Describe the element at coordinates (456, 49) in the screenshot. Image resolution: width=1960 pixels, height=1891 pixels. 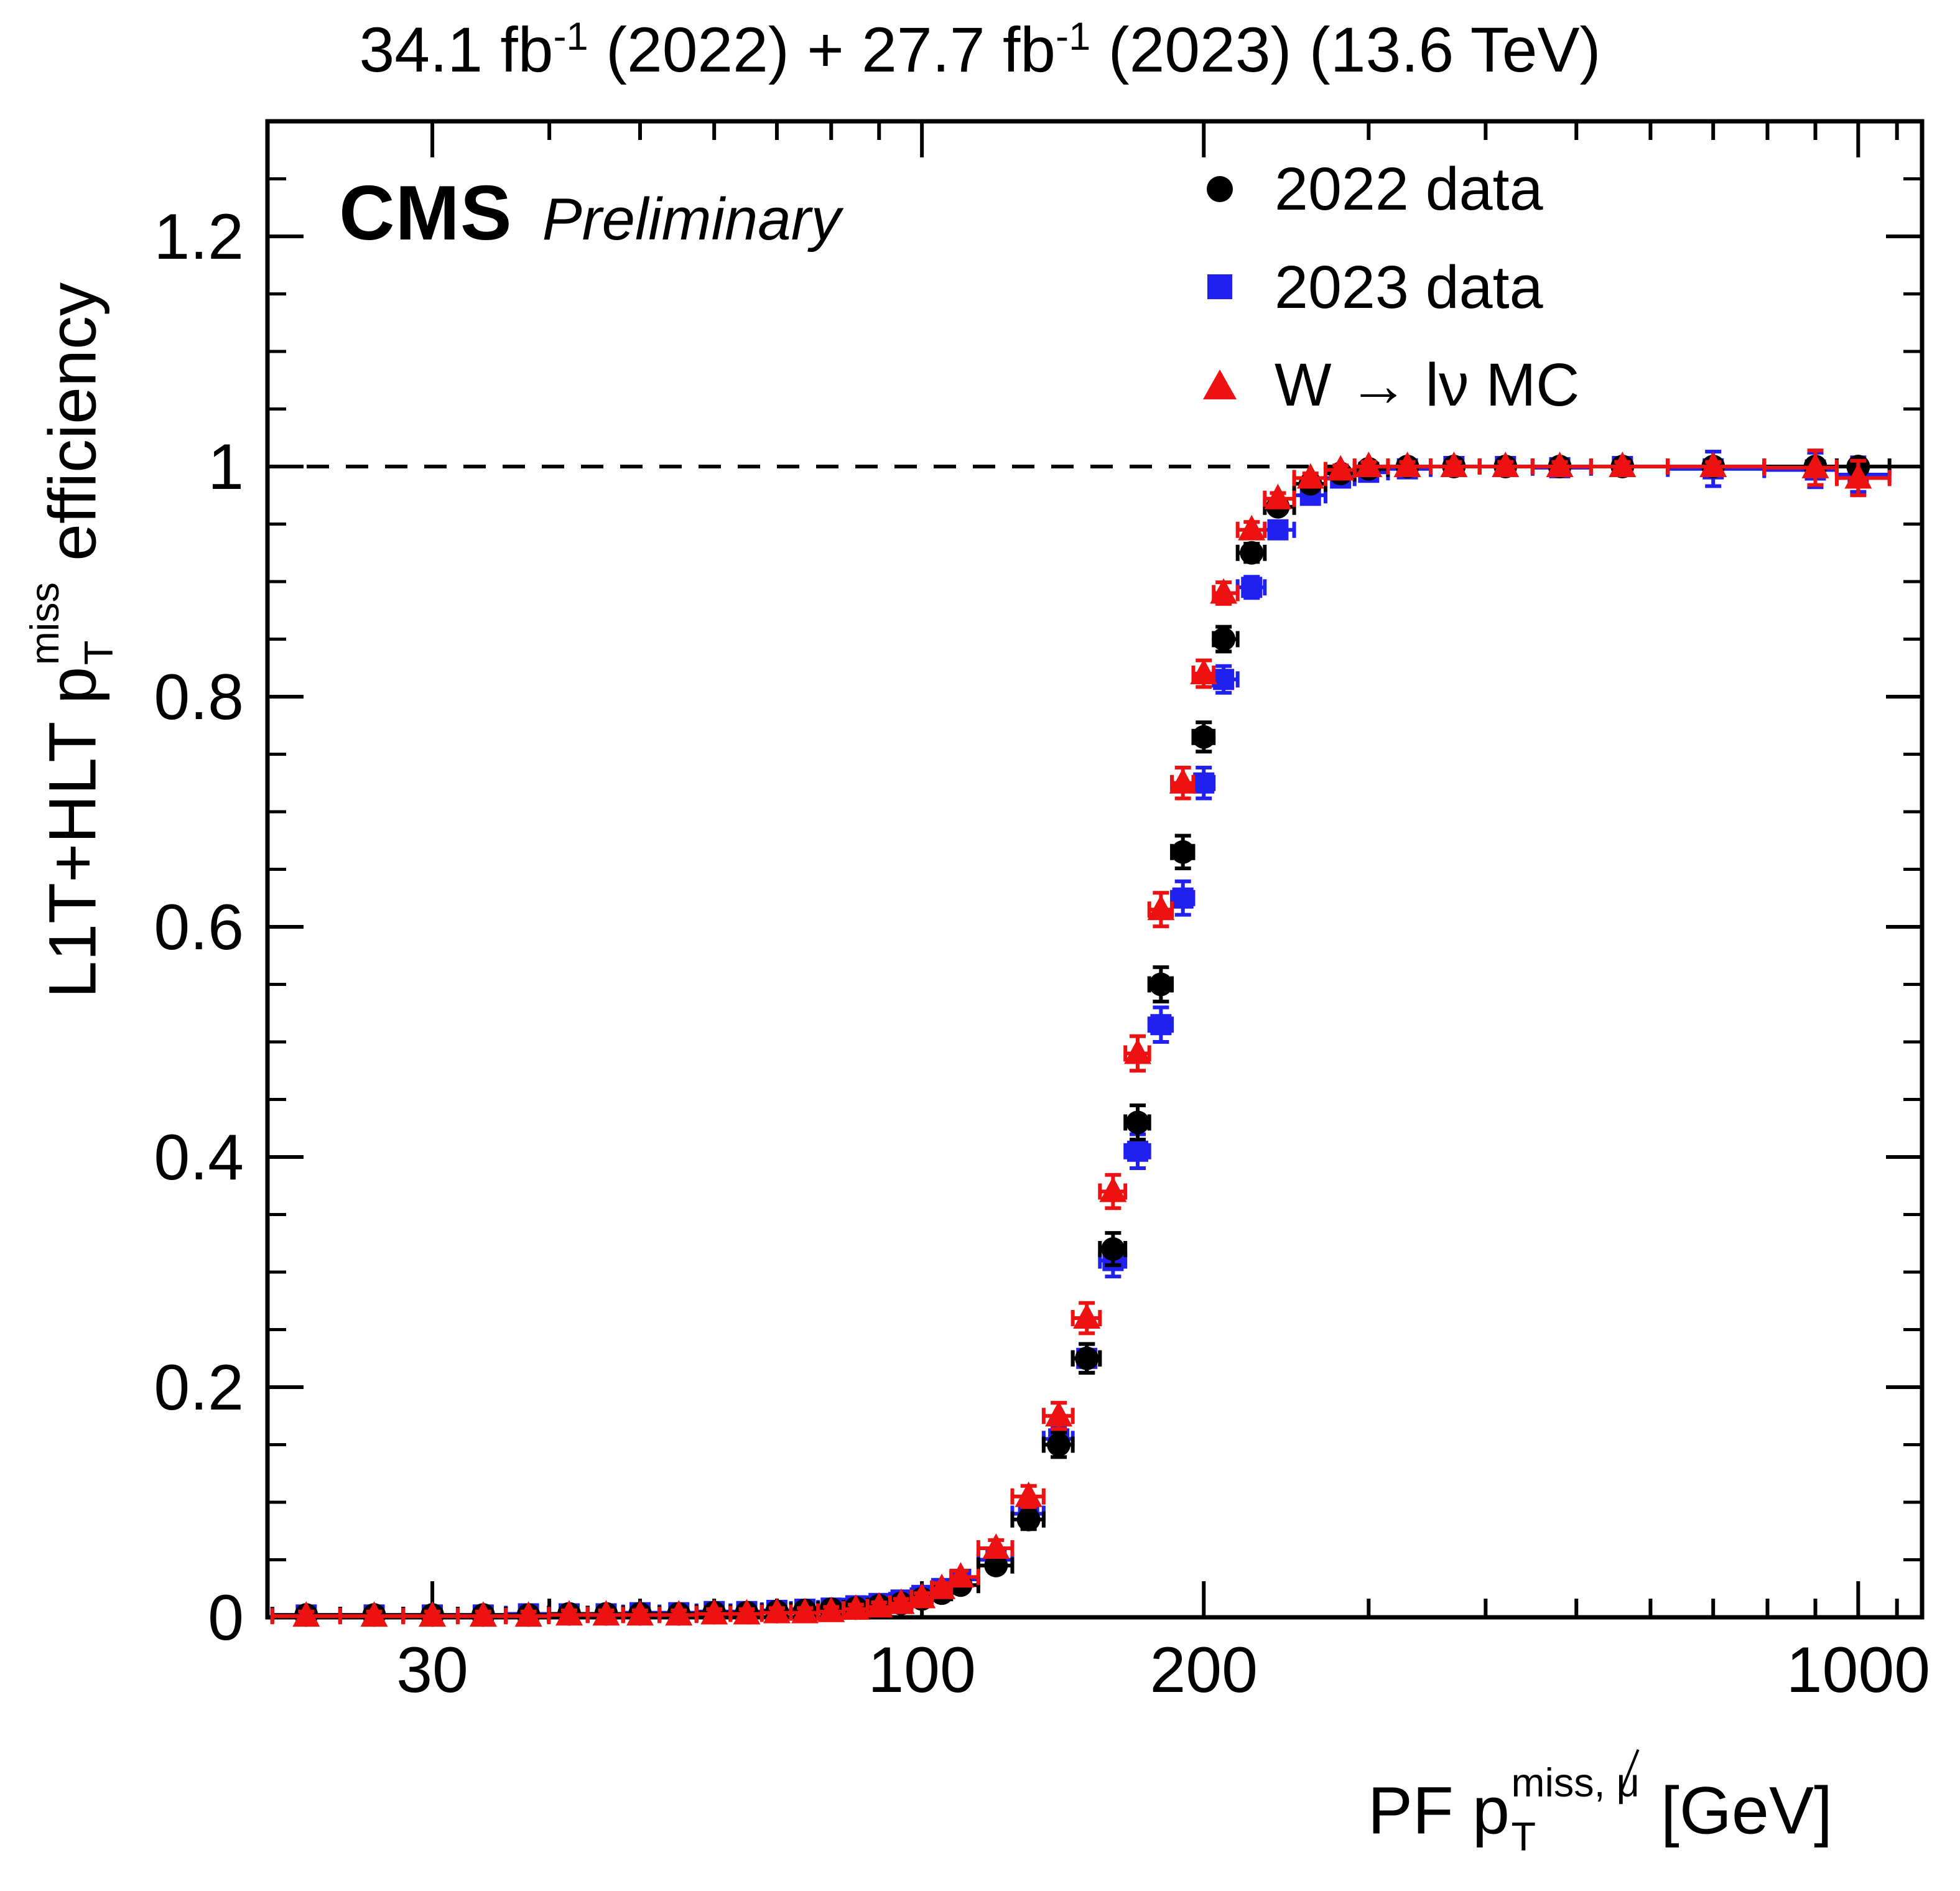
I see `lumi-part: 34.1 fb` at that location.